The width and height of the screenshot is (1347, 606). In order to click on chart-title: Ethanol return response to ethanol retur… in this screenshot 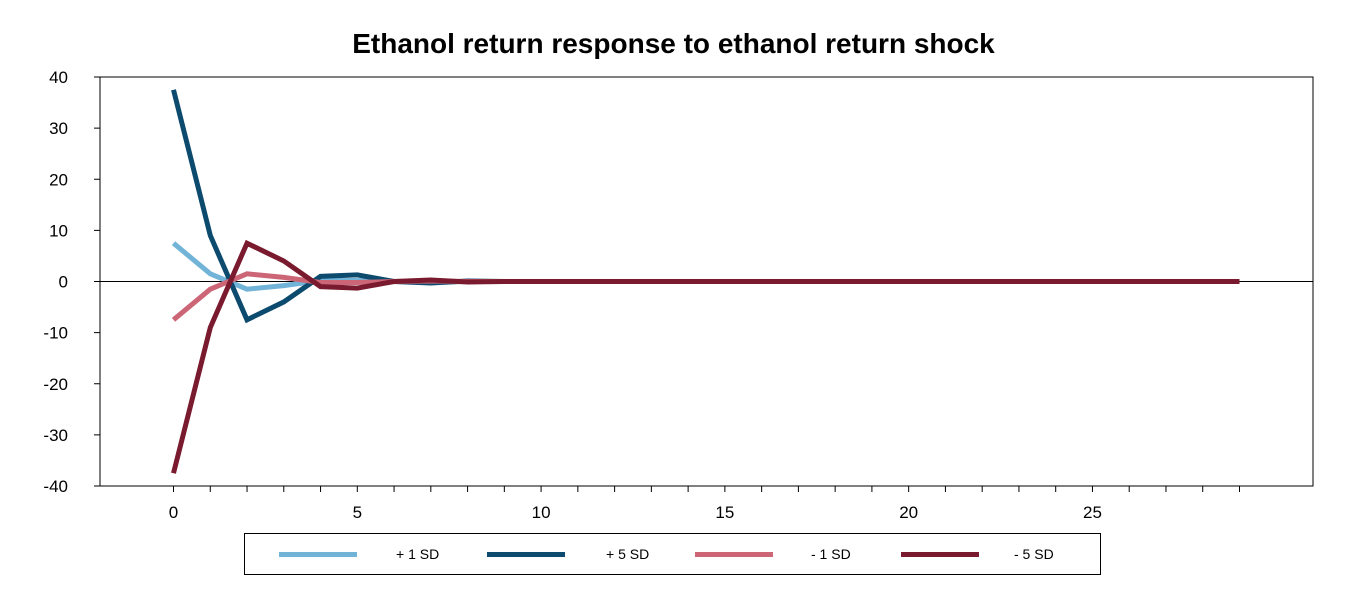, I will do `click(673, 43)`.